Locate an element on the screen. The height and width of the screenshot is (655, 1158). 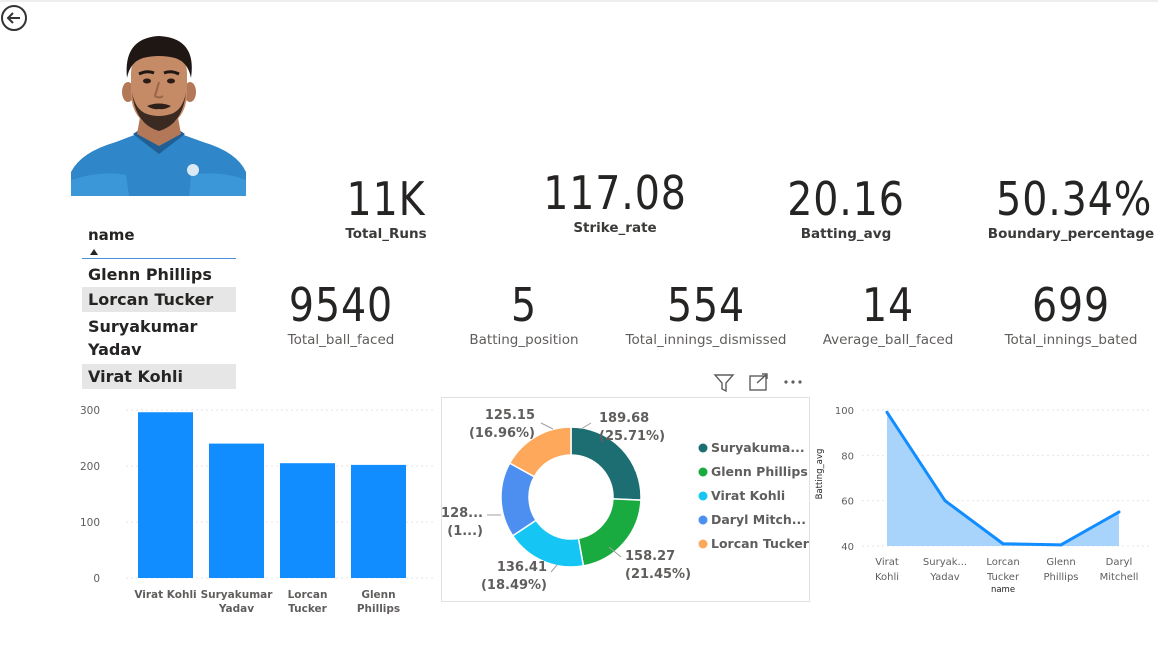
slicer-item-virat-kohli: Virat Kohli is located at coordinates (159, 376).